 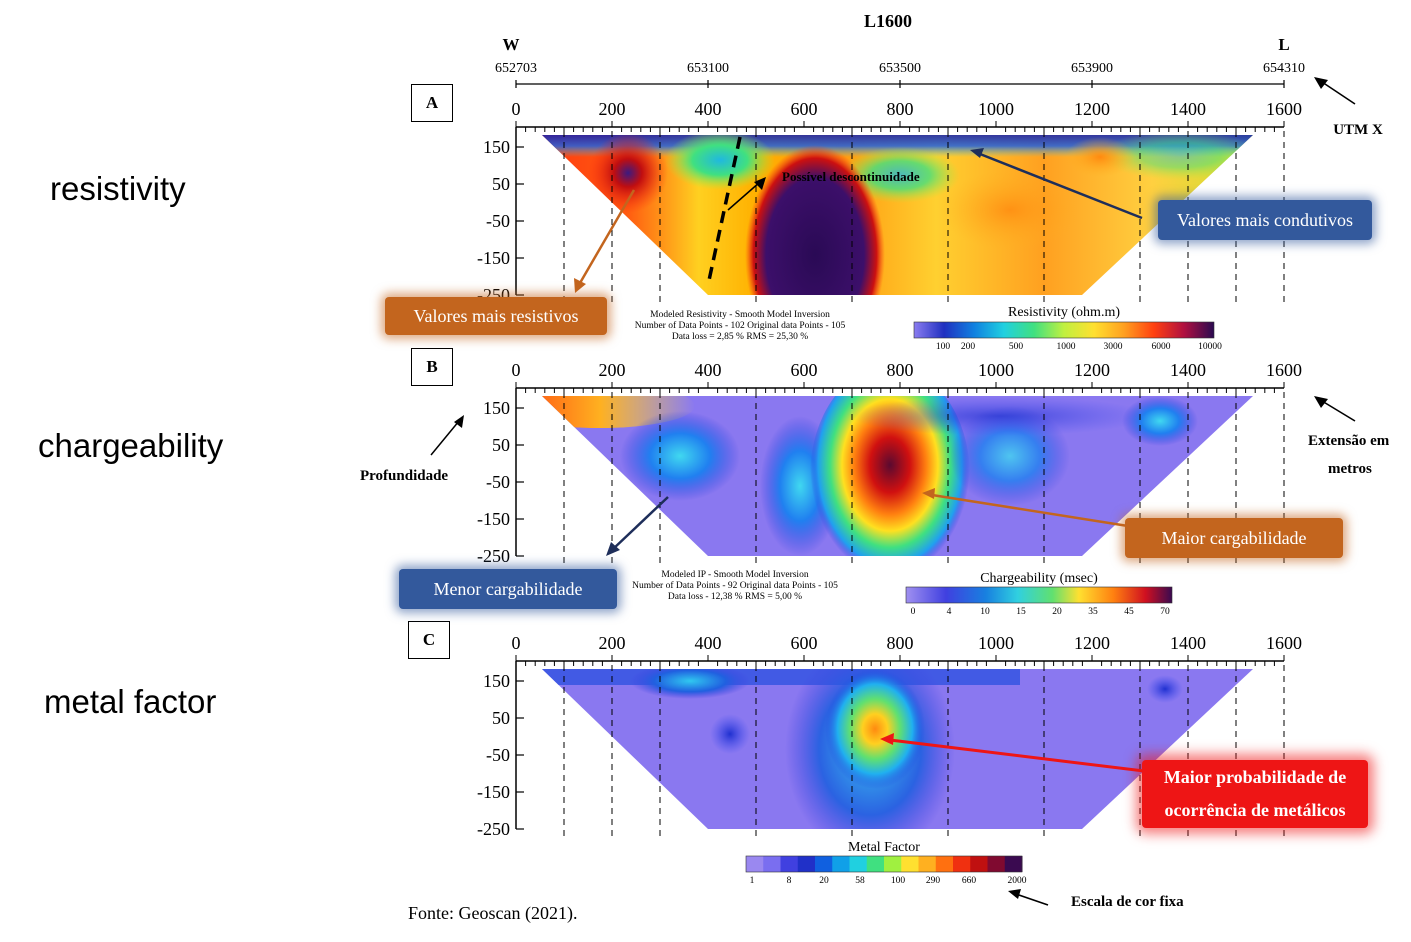 I want to click on side-label-metal-factor: metal factor, so click(x=130, y=701).